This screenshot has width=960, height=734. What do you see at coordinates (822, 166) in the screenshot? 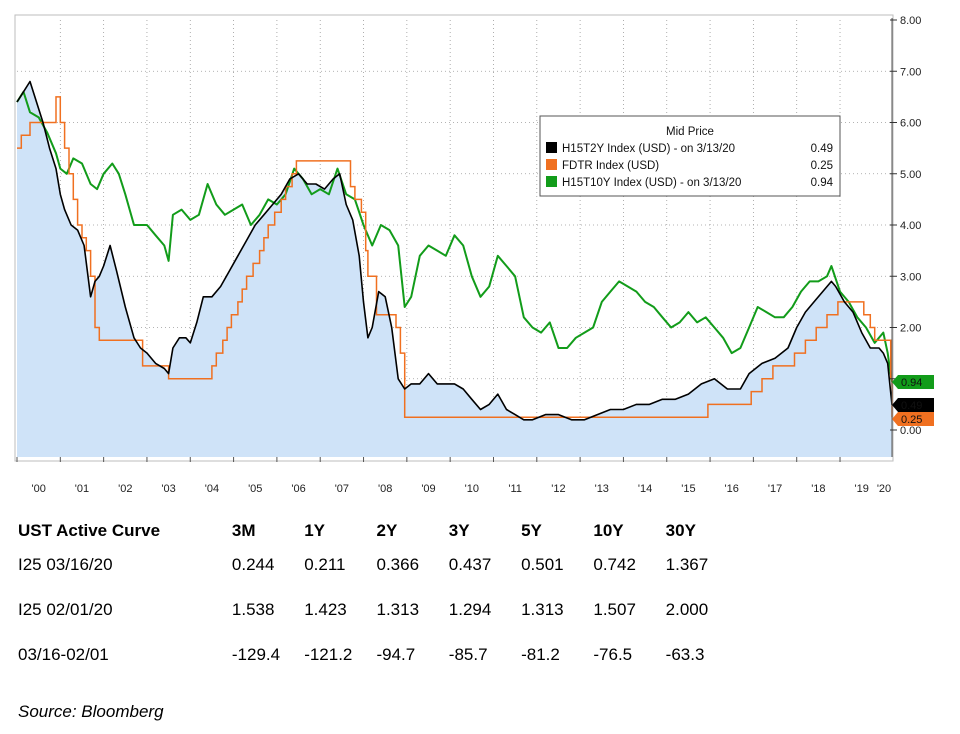
I see `legend-value-fdtr: 0.25` at bounding box center [822, 166].